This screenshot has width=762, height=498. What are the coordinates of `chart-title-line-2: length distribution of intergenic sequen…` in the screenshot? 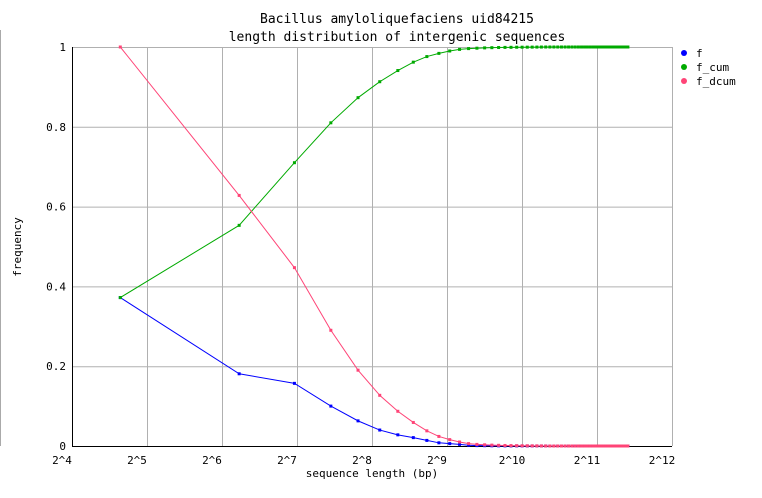 It's located at (397, 37).